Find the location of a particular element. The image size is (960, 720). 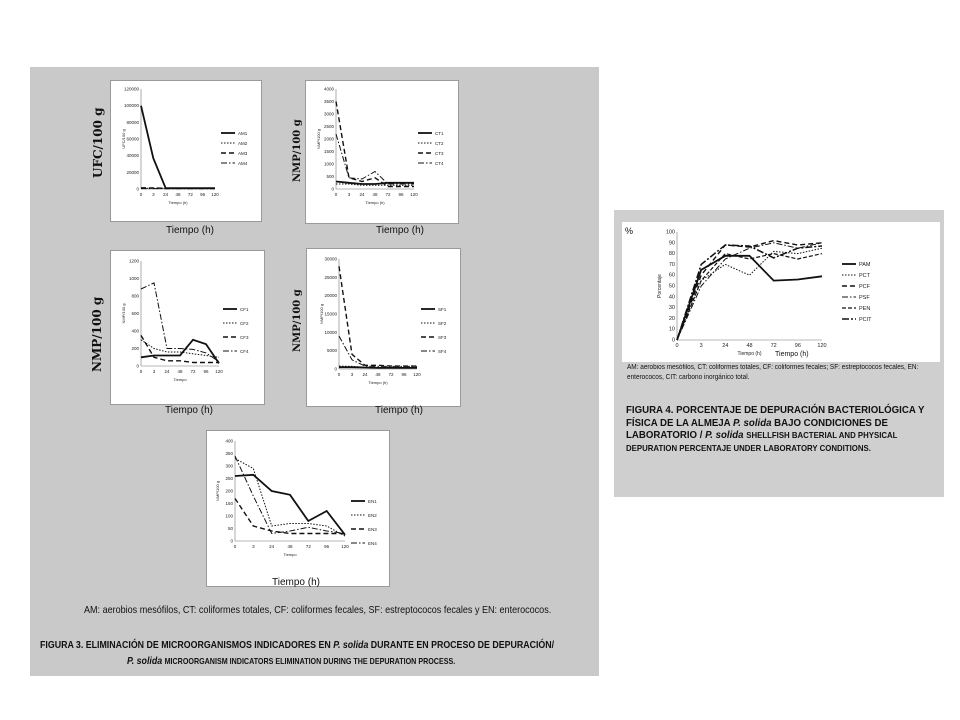

y-tick-label: 40 is located at coordinates (672, 297).